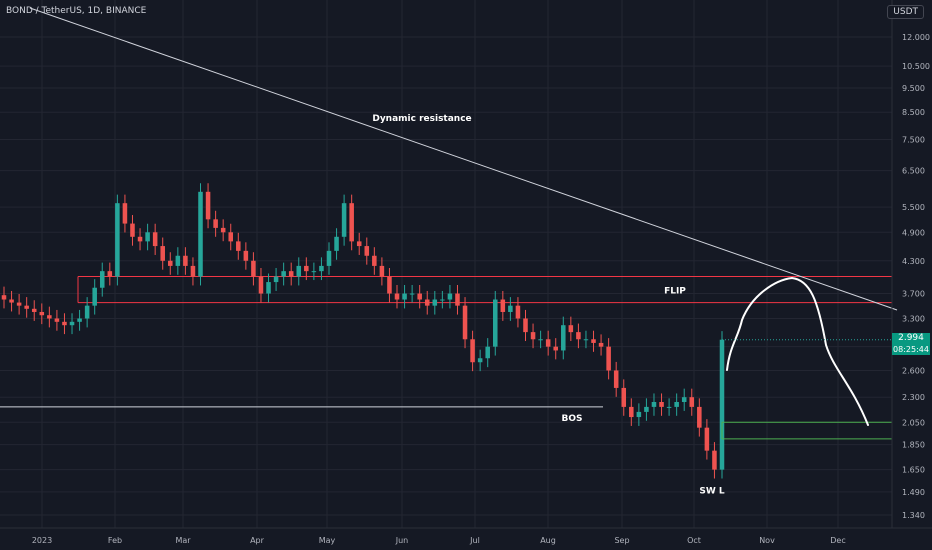  Describe the element at coordinates (675, 292) in the screenshot. I see `flip-label: FLIP` at that location.